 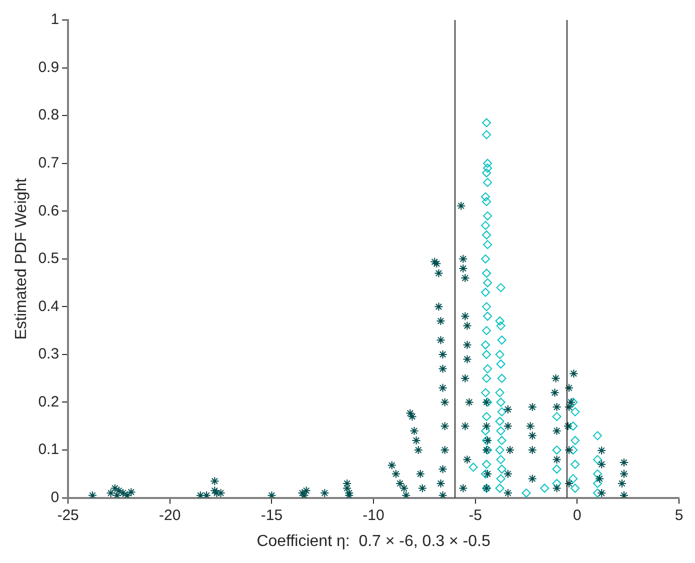 What do you see at coordinates (49, 163) in the screenshot?
I see `y-tick-label: 0.7` at bounding box center [49, 163].